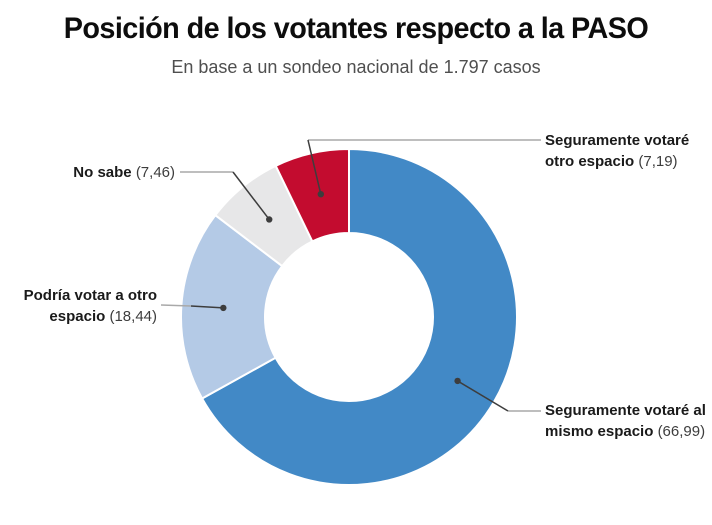 The image size is (712, 525). I want to click on callout-label-text: No sabe, so click(102, 172).